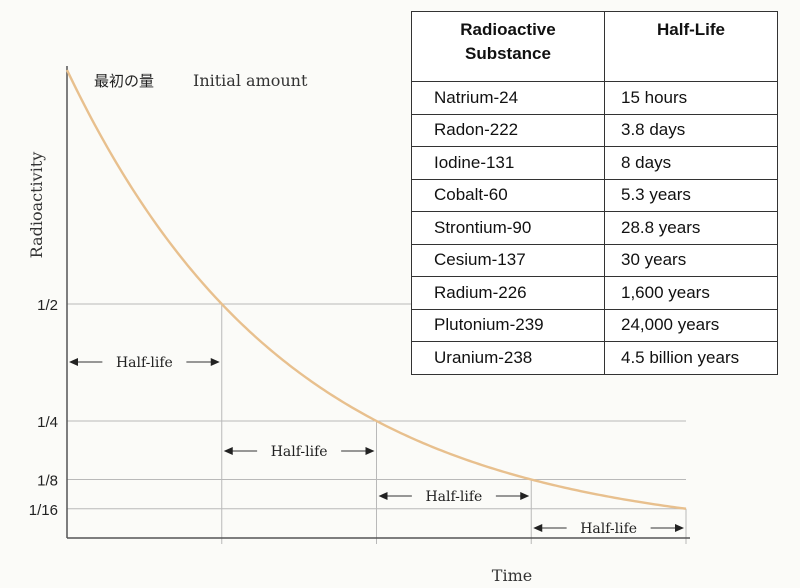  Describe the element at coordinates (508, 195) in the screenshot. I see `substance-cell: Cobalt-60` at that location.